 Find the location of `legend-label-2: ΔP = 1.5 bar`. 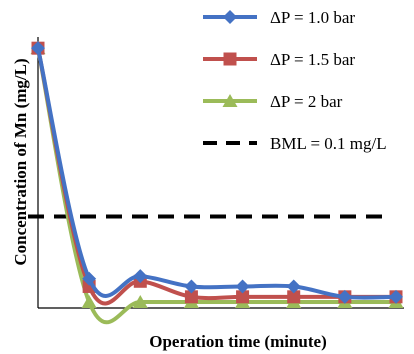

legend-label-2: ΔP = 1.5 bar is located at coordinates (312, 59).